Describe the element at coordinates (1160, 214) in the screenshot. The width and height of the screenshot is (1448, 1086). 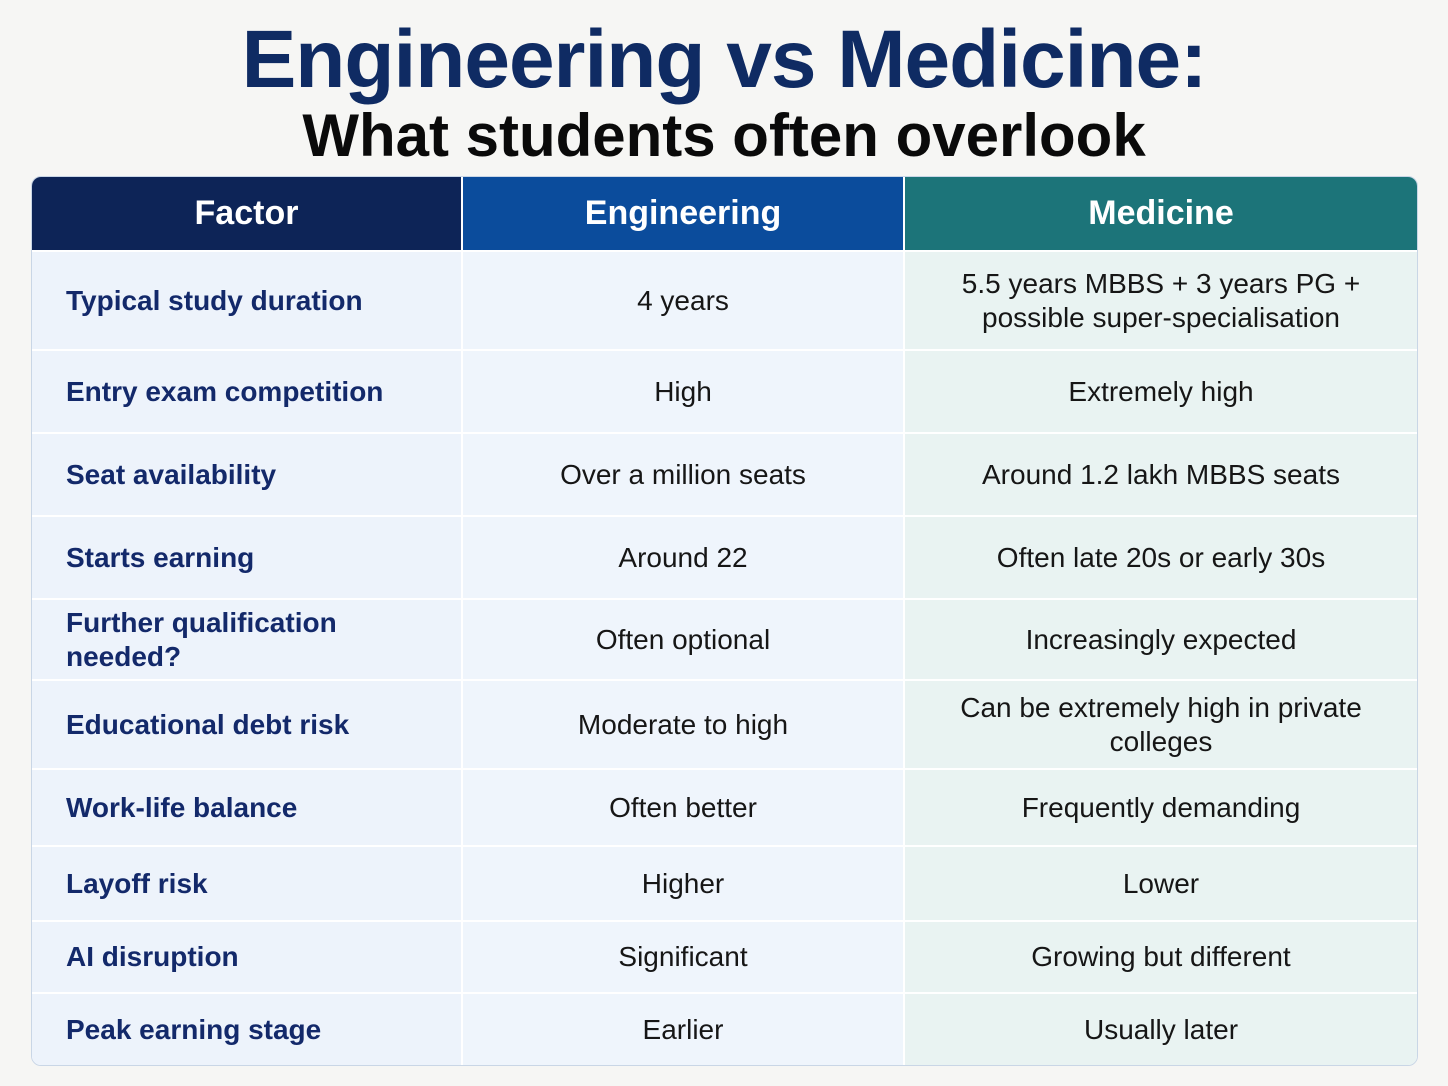
I see `header-medicine: Medicine` at that location.